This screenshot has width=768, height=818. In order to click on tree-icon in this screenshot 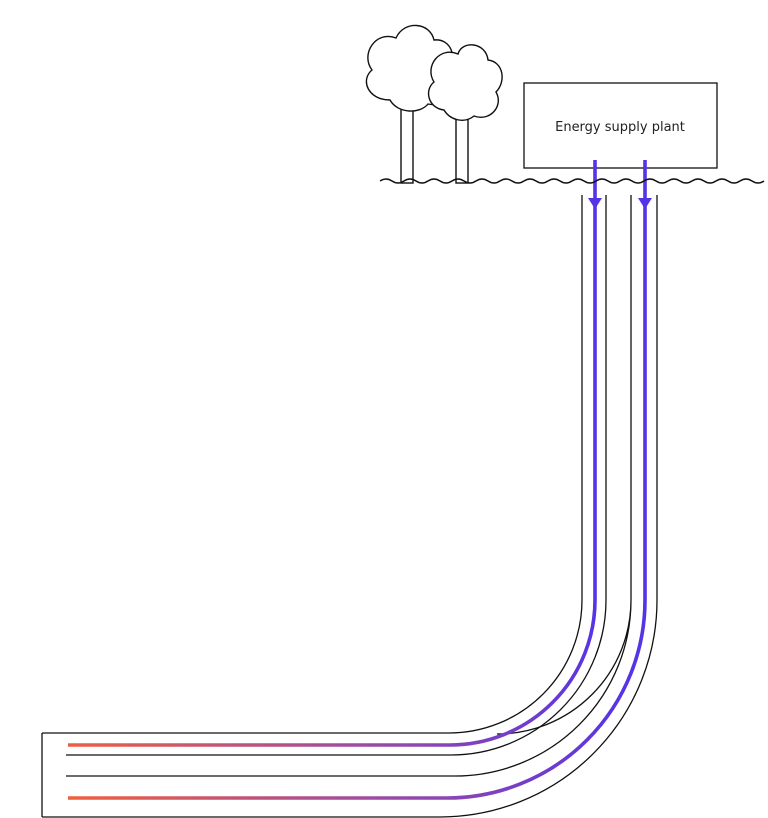, I will do `click(465, 114)`.